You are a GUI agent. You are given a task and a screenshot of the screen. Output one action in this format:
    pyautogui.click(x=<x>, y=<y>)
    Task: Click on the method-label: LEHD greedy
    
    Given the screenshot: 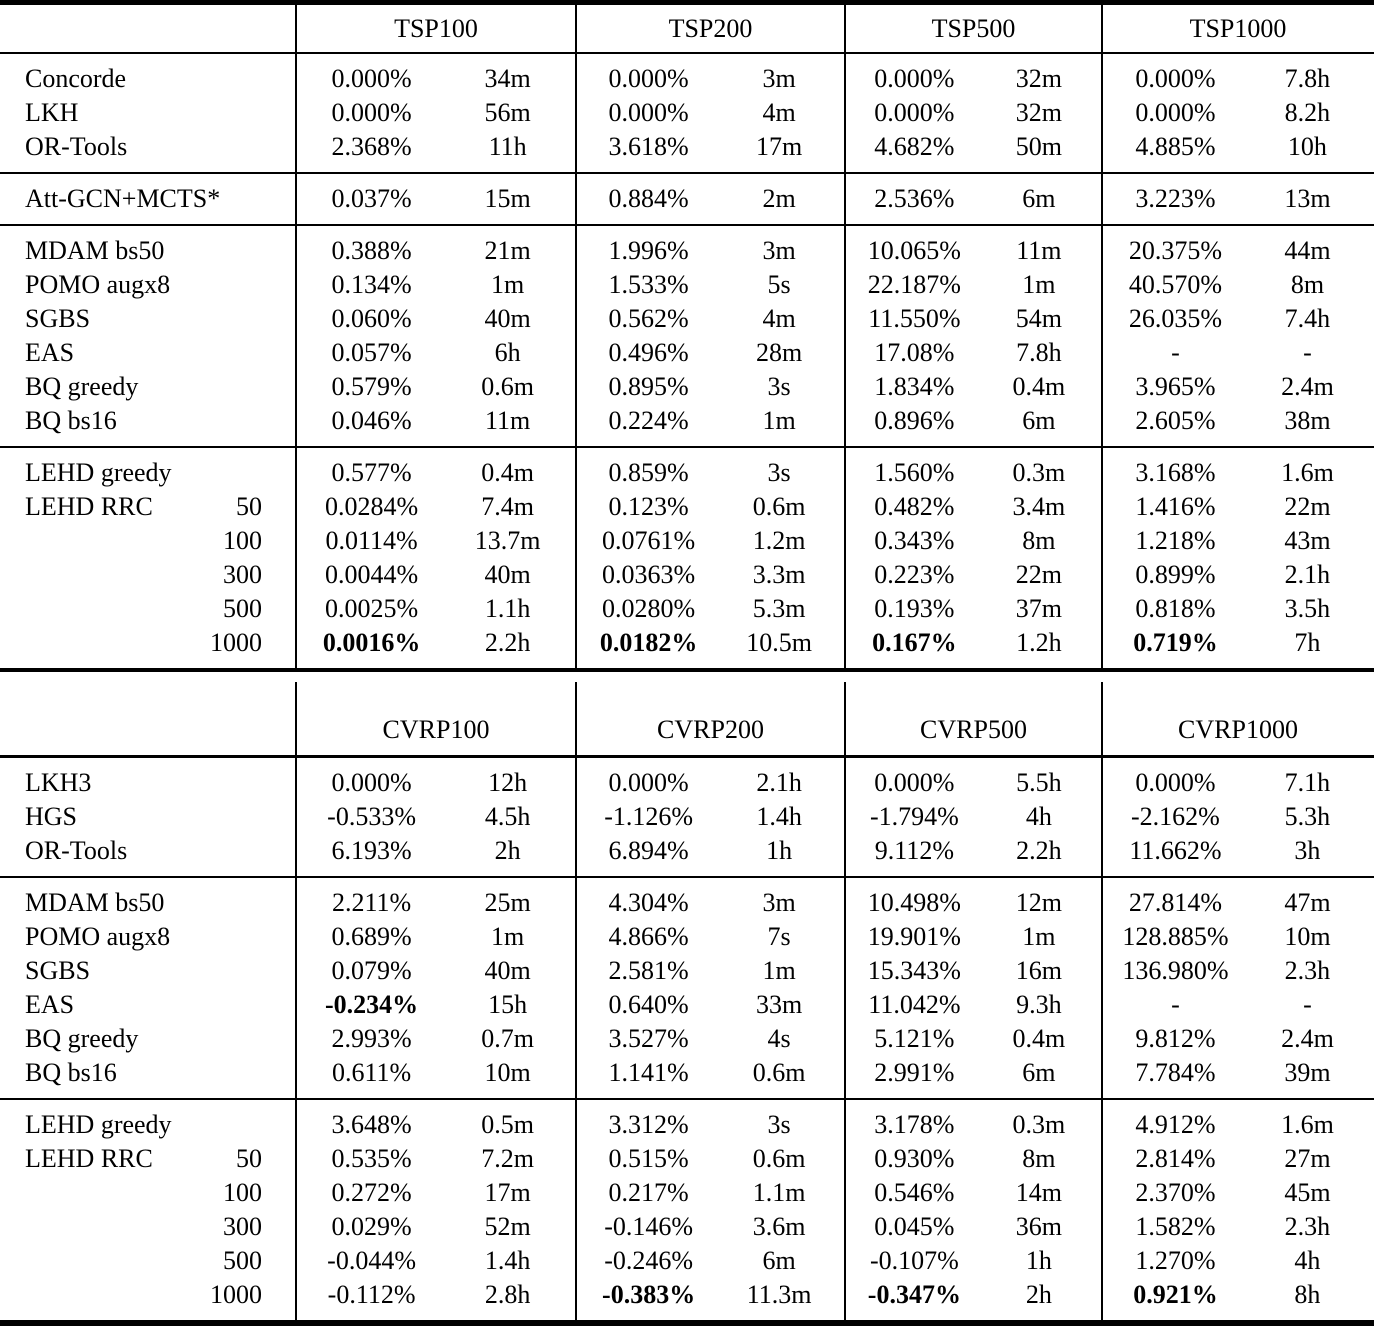 What is the action you would take?
    pyautogui.click(x=98, y=1124)
    